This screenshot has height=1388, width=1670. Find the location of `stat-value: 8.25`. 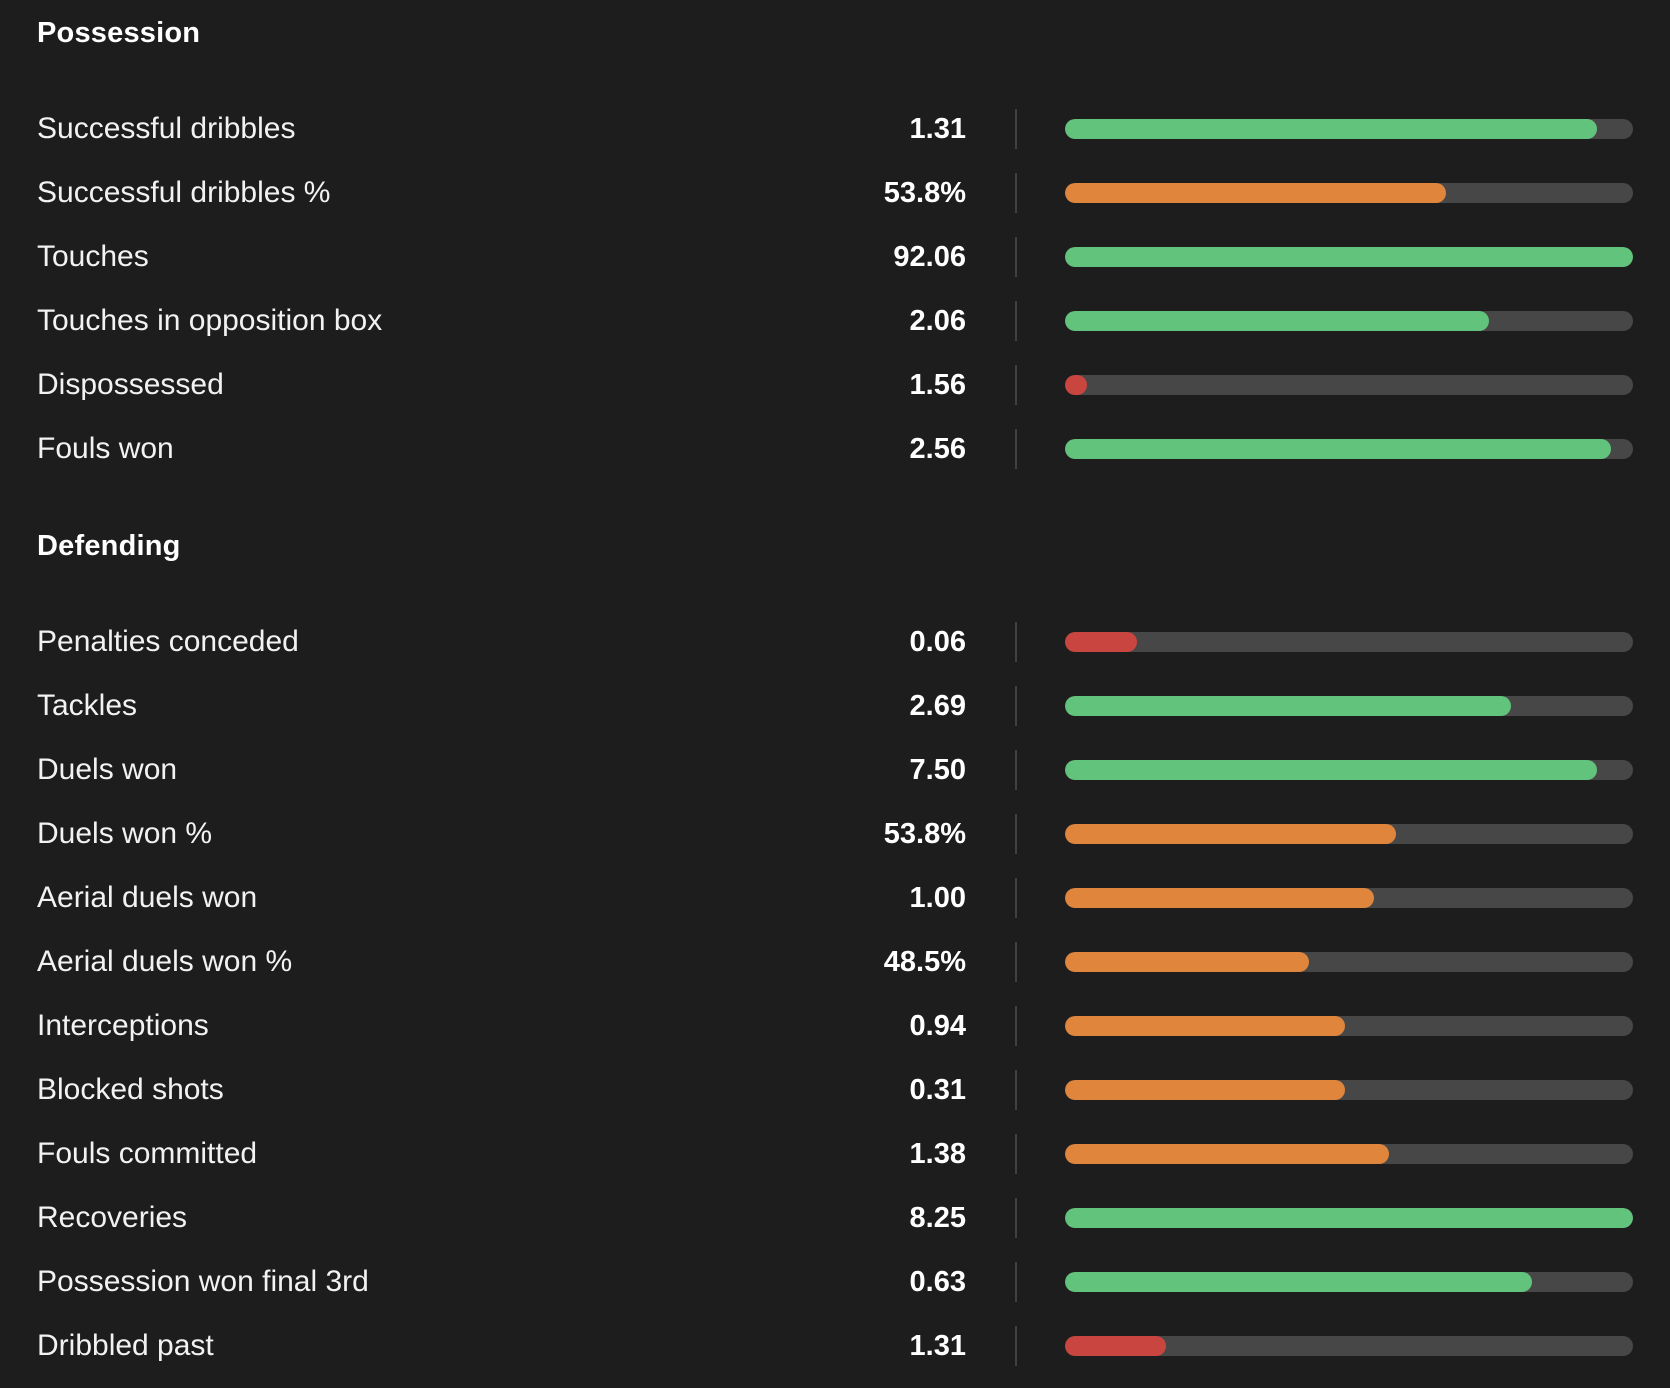

stat-value: 8.25 is located at coordinates (937, 1218).